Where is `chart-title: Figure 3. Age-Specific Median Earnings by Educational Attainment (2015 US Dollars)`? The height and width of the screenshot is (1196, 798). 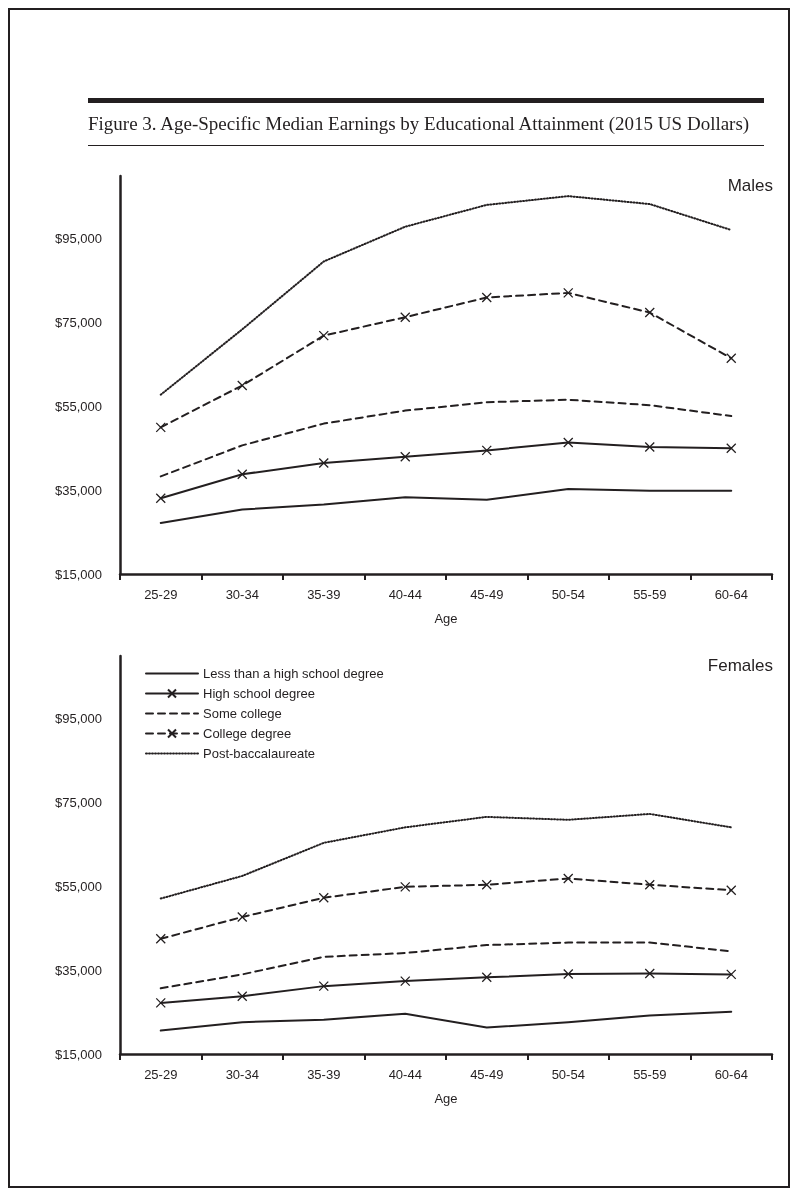 chart-title: Figure 3. Age-Specific Median Earnings by Educational Attainment (2015 US Dollars) is located at coordinates (419, 124).